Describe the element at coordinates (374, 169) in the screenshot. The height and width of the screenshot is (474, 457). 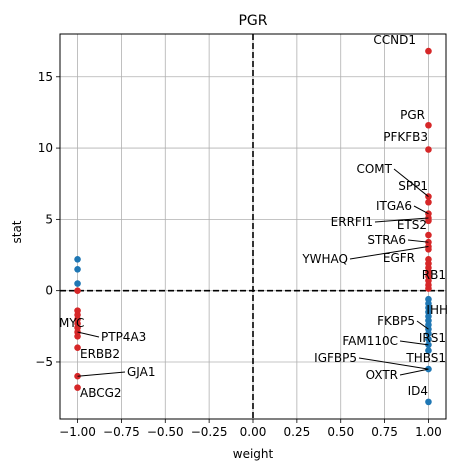
I see `annotation-label: COMT` at that location.